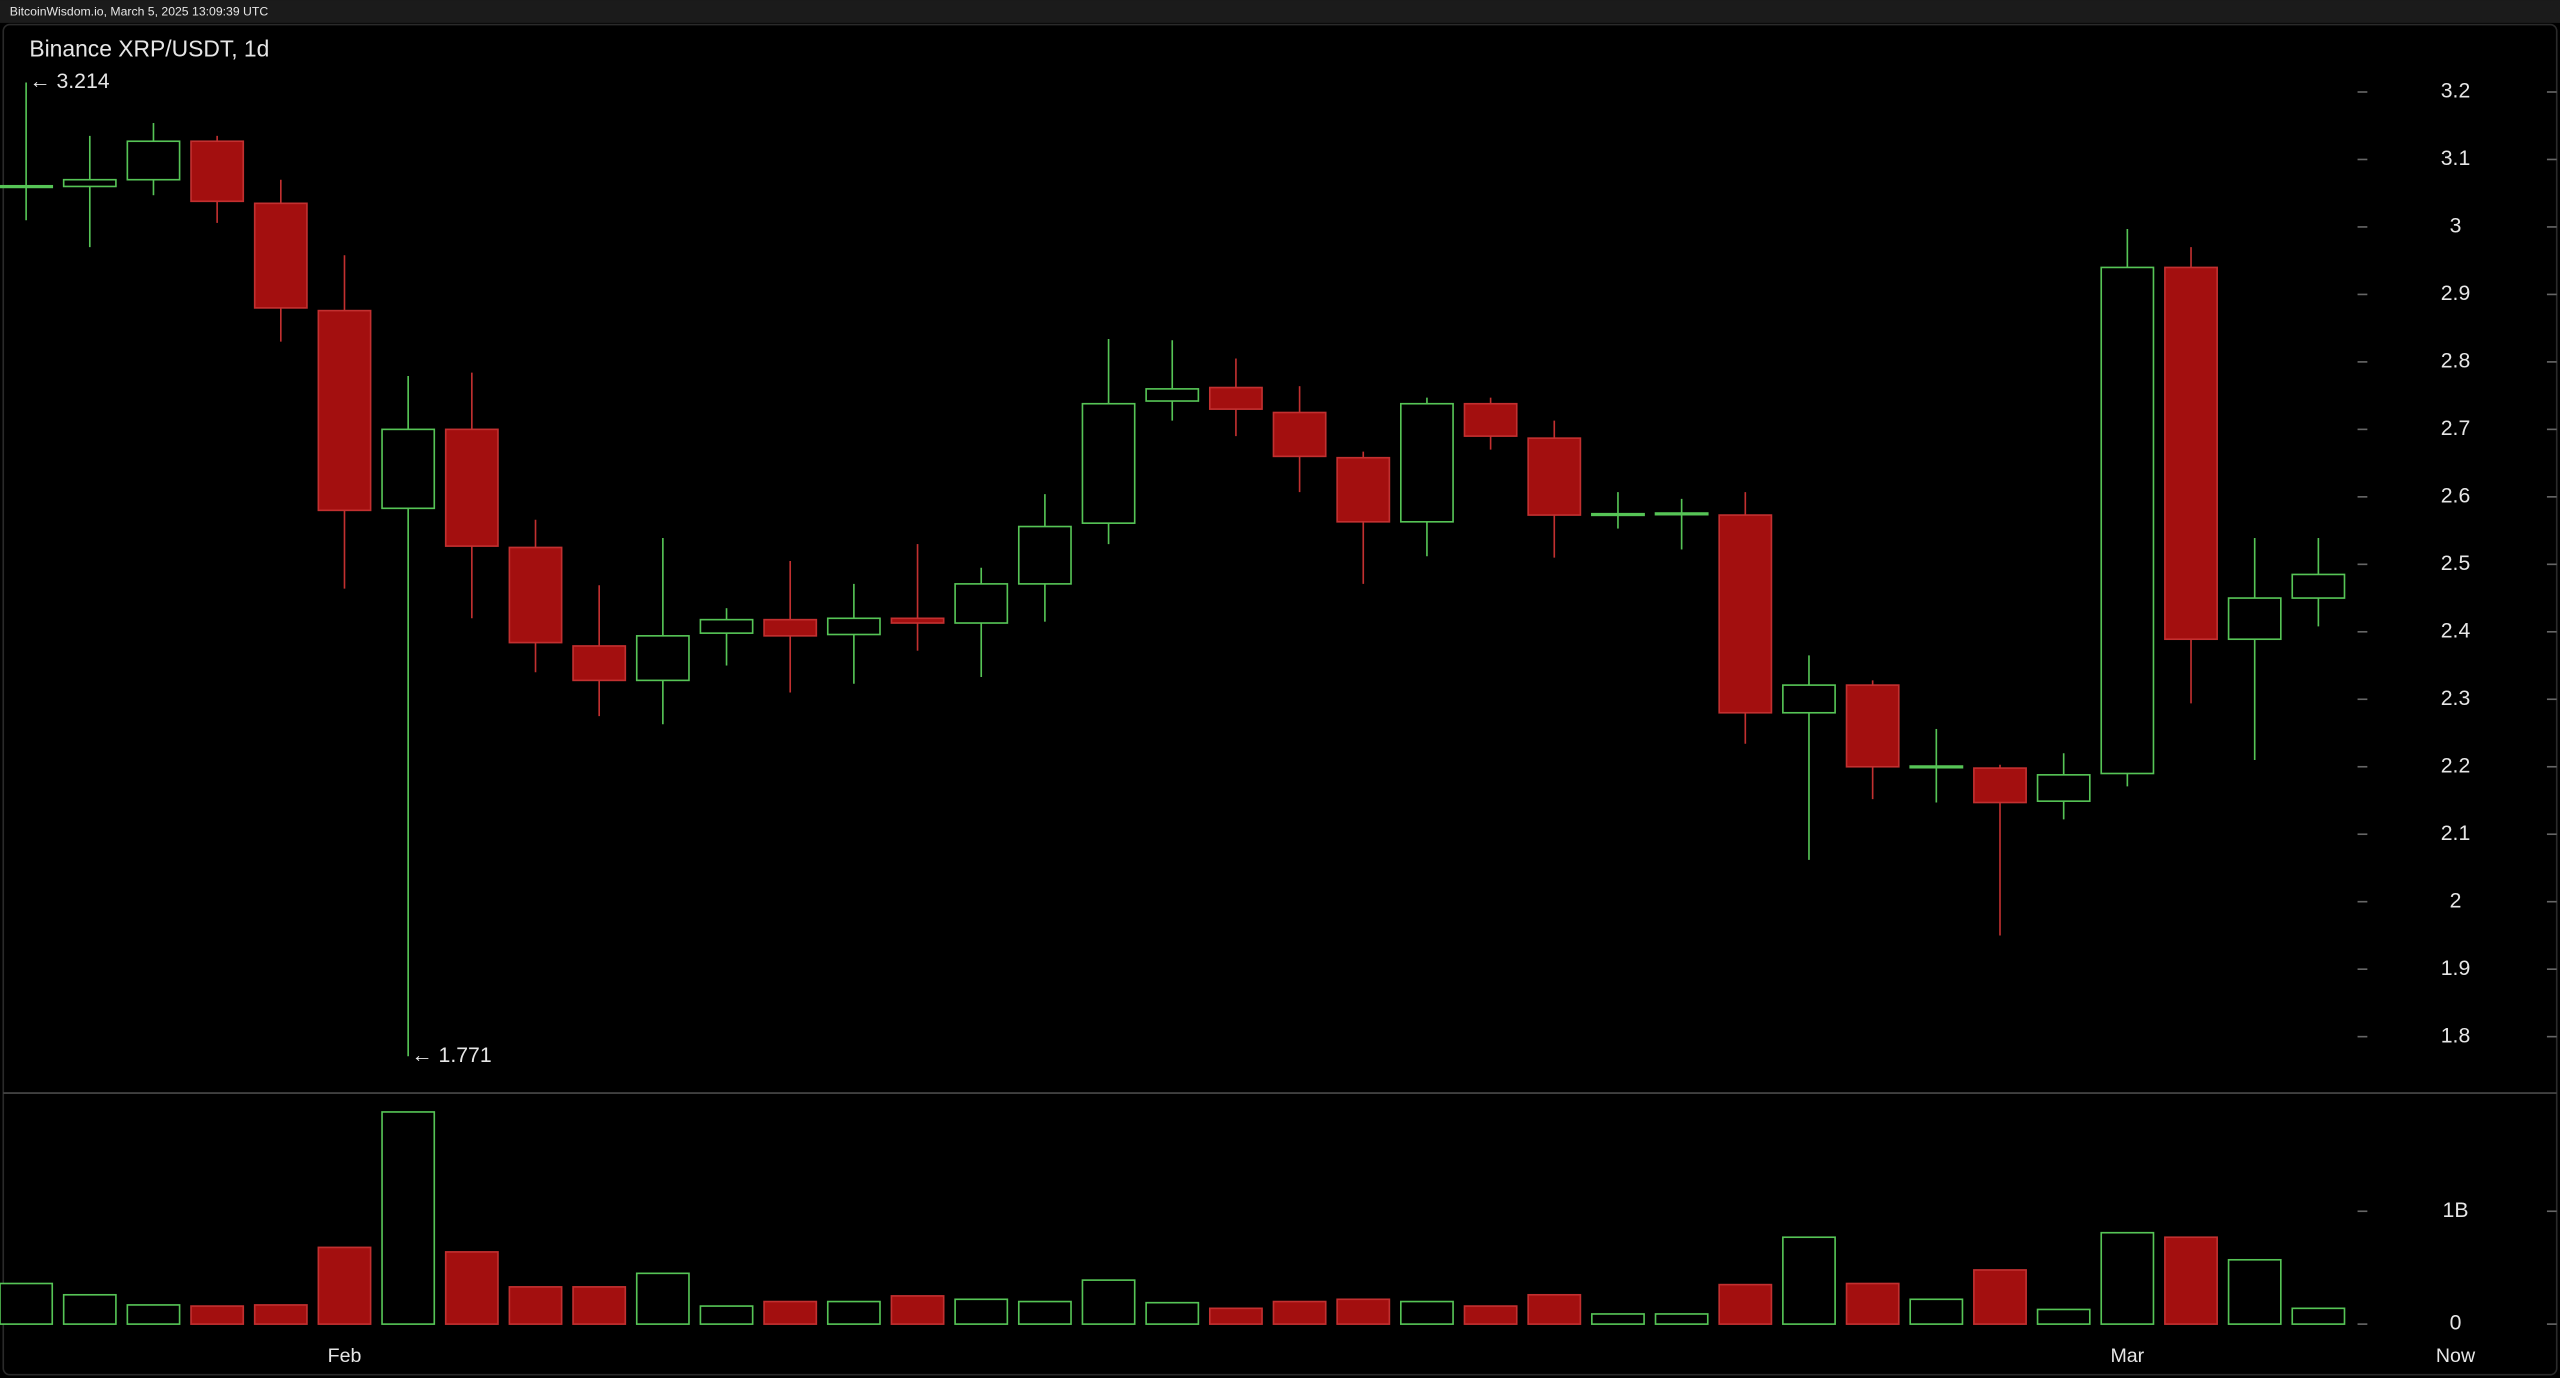  Describe the element at coordinates (2456, 361) in the screenshot. I see `y-tick-label: 2.8` at that location.